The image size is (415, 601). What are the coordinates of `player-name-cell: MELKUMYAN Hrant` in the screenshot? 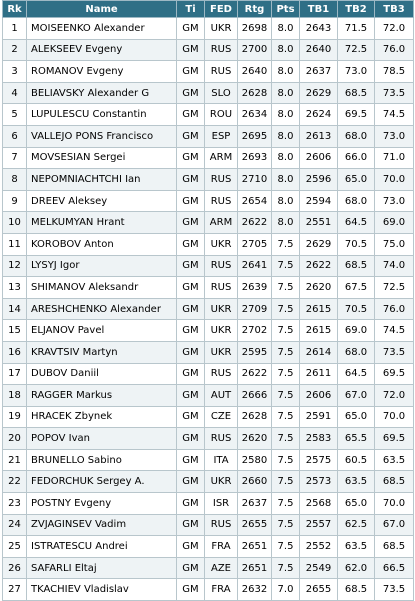 It's located at (101, 222).